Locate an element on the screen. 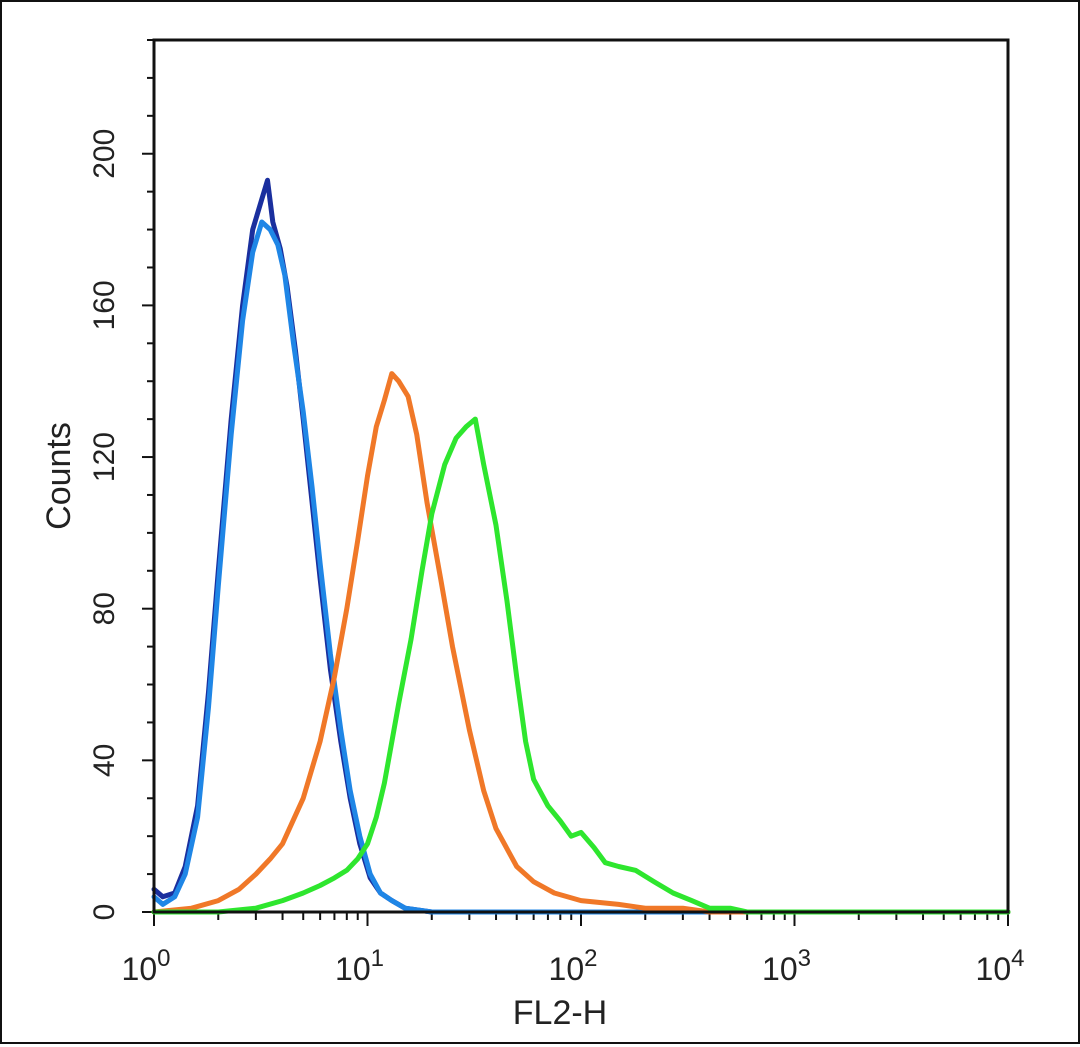 Image resolution: width=1080 pixels, height=1047 pixels. x-tick-label: 10¹ is located at coordinates (359, 966).